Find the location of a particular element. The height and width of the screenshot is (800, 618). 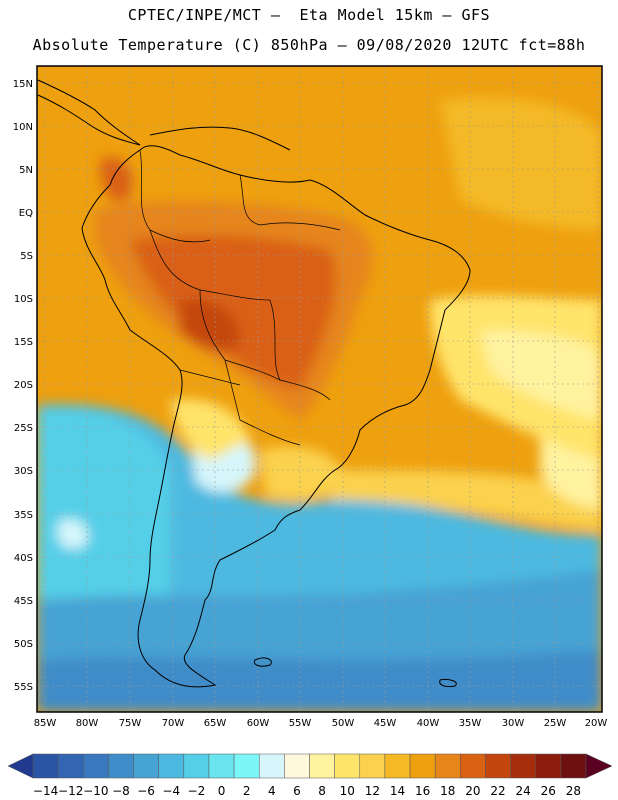

lat-label: 20S is located at coordinates (23, 385).